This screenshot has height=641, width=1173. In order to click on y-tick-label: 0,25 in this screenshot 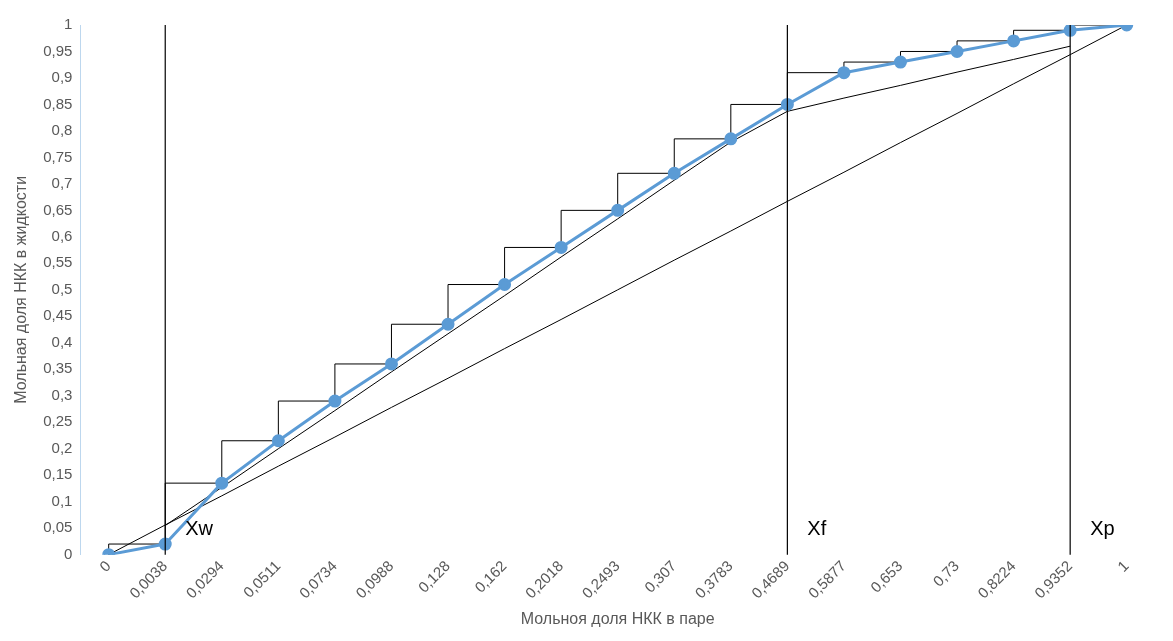, I will do `click(58, 421)`.